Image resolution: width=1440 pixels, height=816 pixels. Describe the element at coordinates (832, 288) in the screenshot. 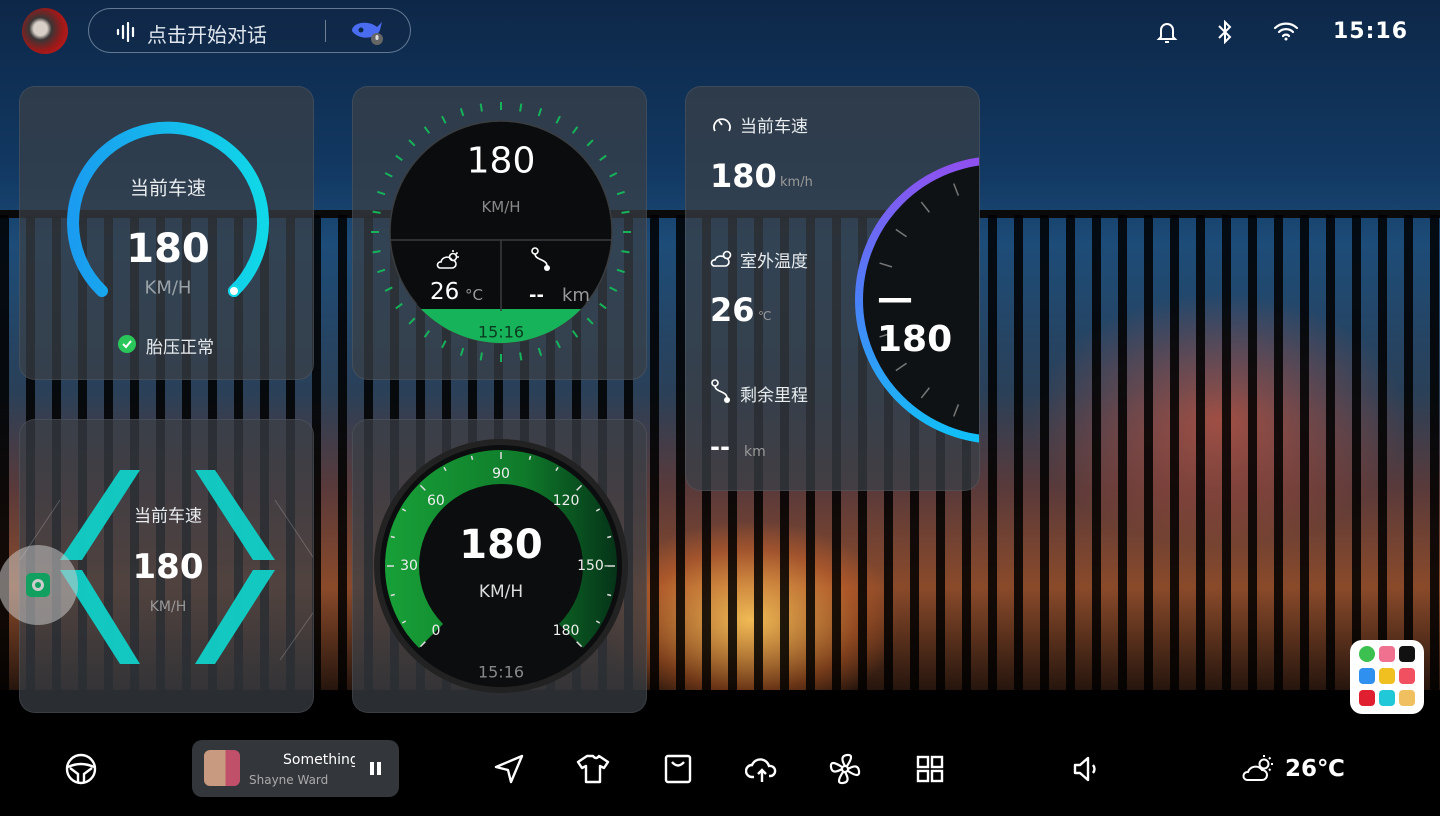

I see `info-list-widget: 当前车速 180 km/h 室外温度 26 ℃ 剩余里程 -- km —180` at that location.